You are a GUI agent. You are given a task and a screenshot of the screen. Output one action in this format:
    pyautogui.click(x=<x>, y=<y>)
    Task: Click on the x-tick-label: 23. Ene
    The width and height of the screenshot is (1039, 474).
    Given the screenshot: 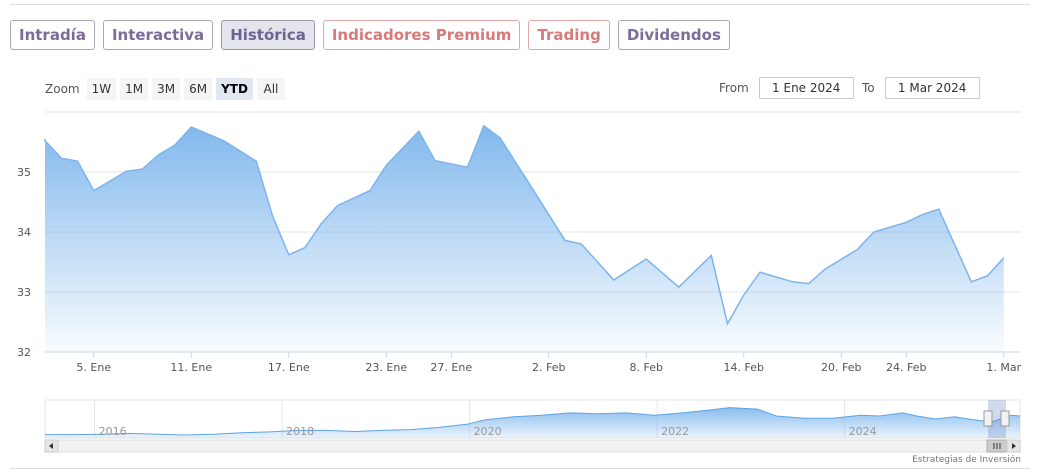 What is the action you would take?
    pyautogui.click(x=386, y=367)
    